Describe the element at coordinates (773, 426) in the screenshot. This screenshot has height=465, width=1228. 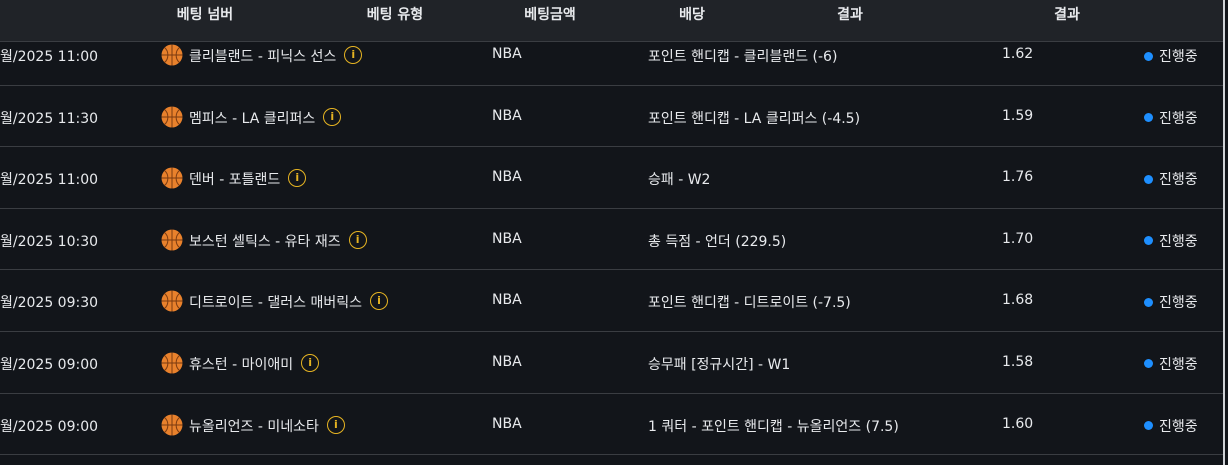
I see `bet-selection: 1 쿼터 - 포인트 핸디캡 - 뉴올리언즈 (7.5)` at that location.